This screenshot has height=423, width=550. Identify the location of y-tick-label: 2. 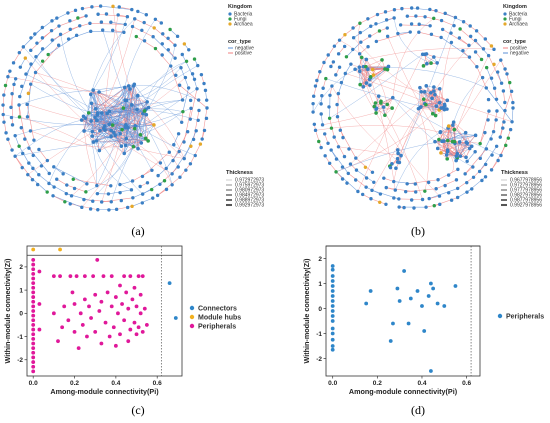
(21, 267).